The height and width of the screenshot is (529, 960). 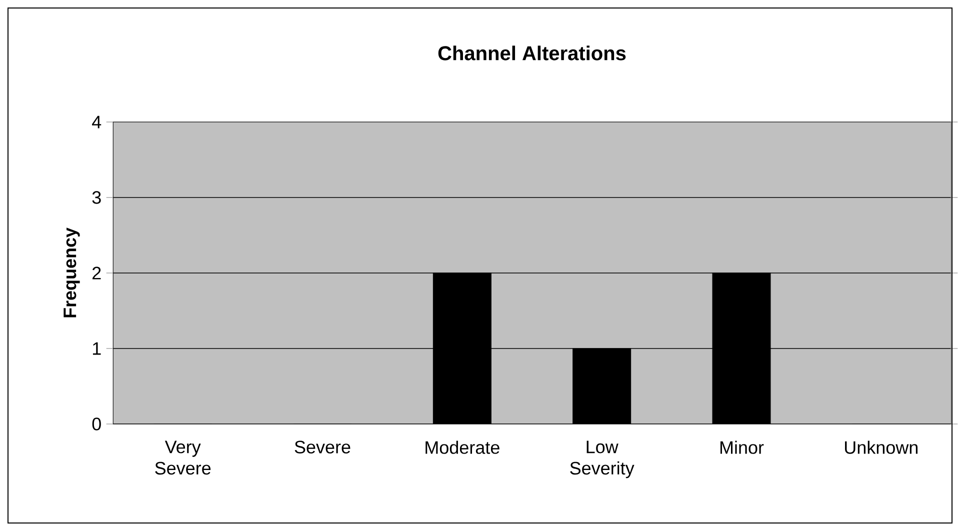 I want to click on y-axis-title: Frequency, so click(x=72, y=273).